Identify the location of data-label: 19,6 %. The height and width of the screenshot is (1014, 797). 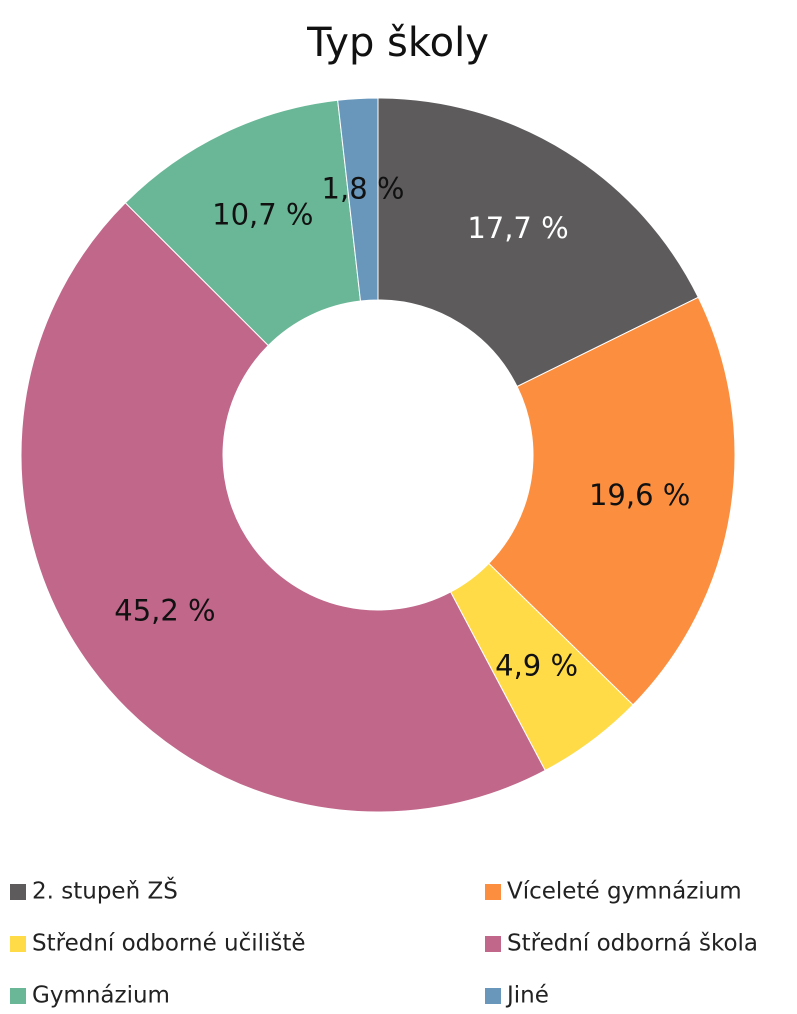
(639, 495).